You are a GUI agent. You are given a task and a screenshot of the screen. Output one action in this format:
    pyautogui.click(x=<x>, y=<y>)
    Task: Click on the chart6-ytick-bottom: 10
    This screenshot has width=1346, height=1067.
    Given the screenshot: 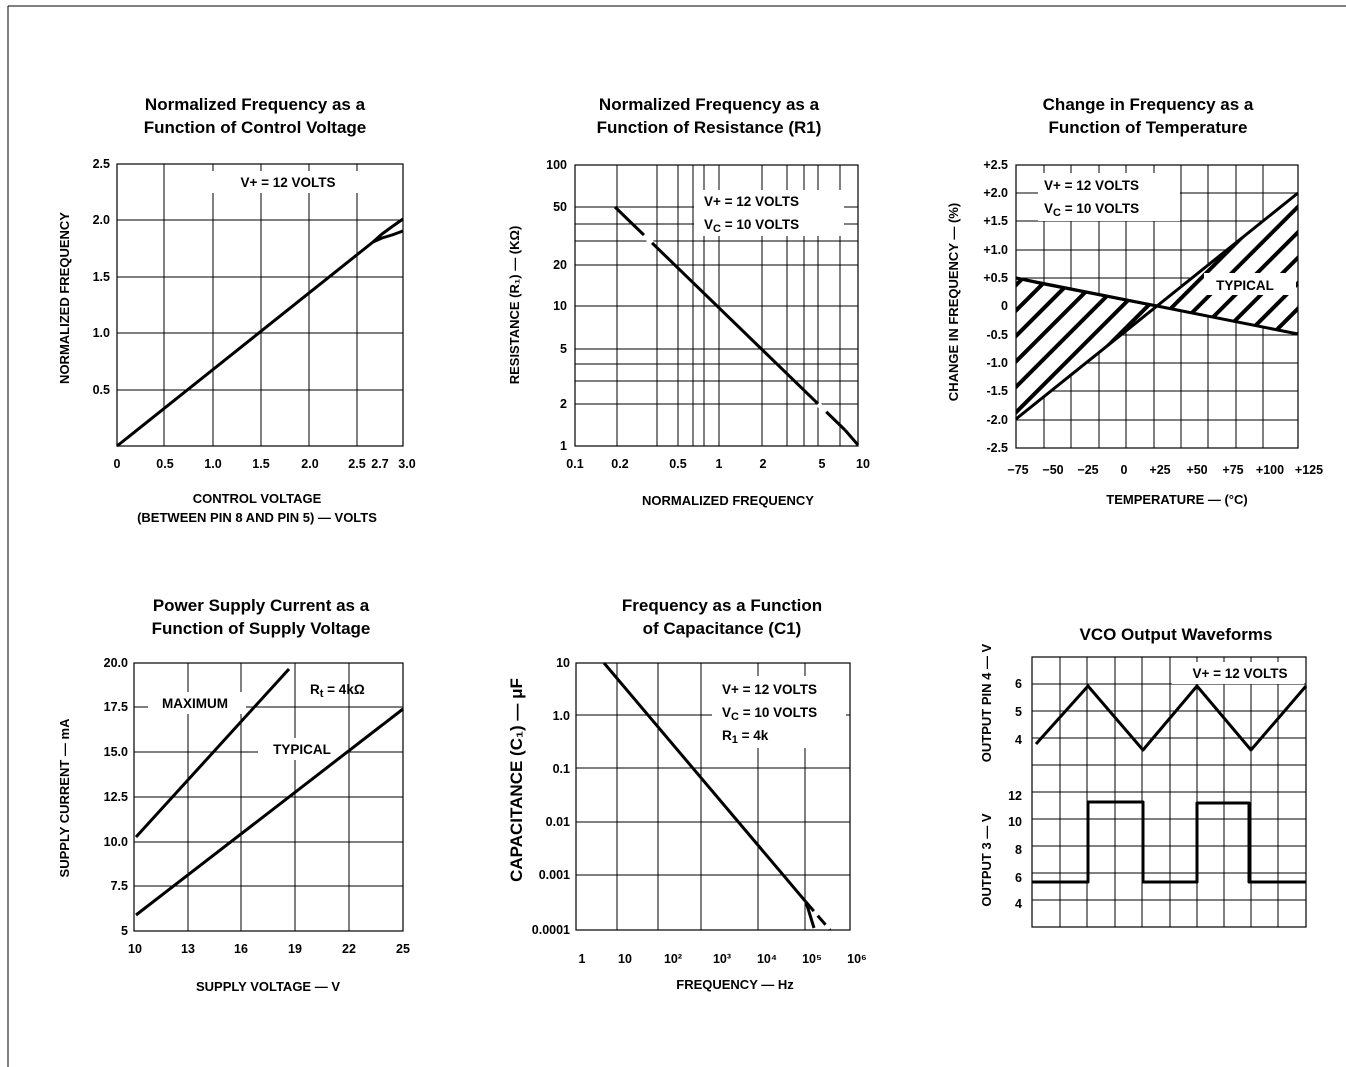 What is the action you would take?
    pyautogui.click(x=1015, y=822)
    